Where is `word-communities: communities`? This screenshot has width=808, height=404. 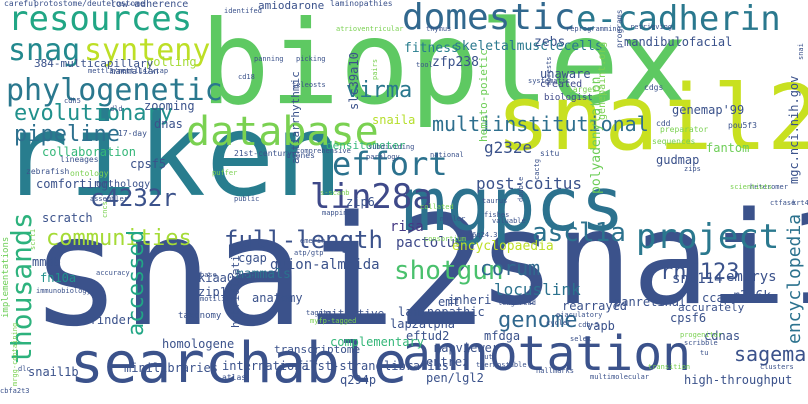 word-communities: communities is located at coordinates (119, 238).